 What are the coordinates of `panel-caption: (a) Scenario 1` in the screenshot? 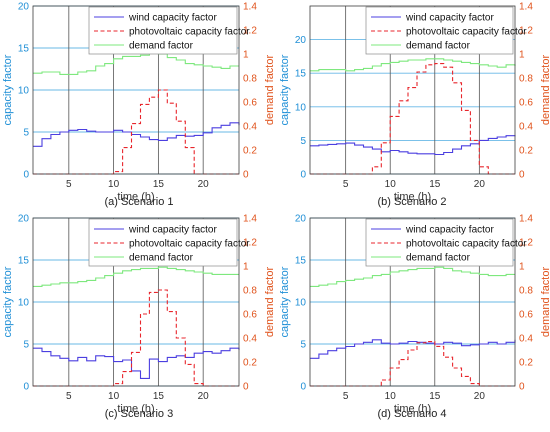 It's located at (138, 202).